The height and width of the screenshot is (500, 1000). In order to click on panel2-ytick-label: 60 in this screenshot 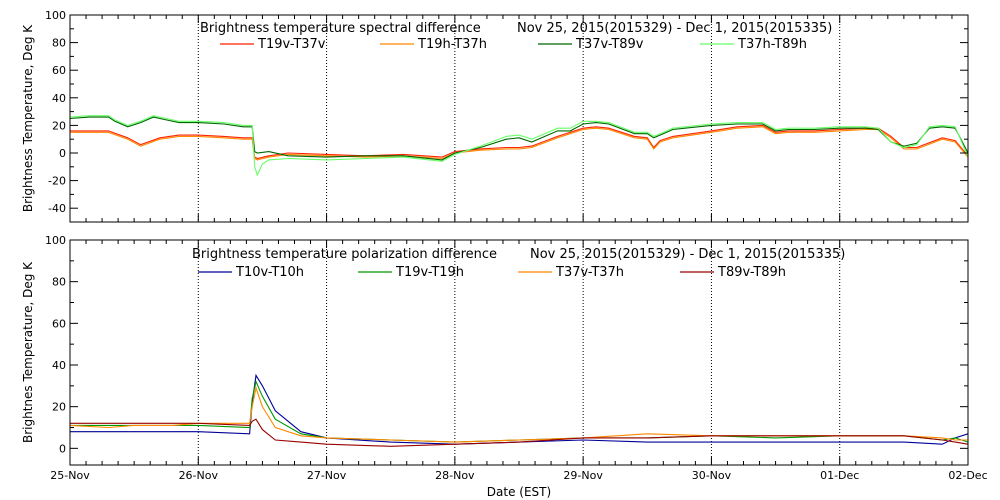, I will do `click(59, 323)`.